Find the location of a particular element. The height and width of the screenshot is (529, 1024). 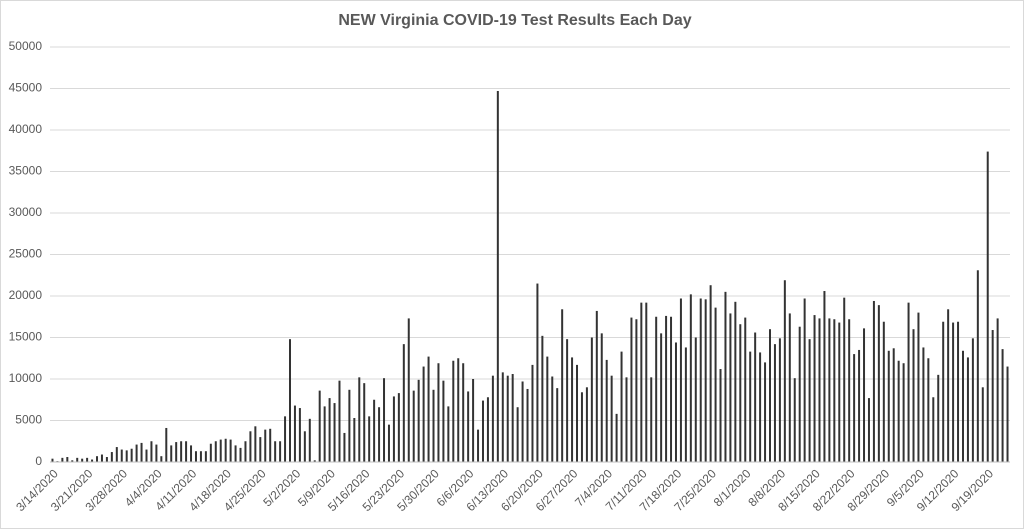

y-tick-label: 0 is located at coordinates (38, 461).